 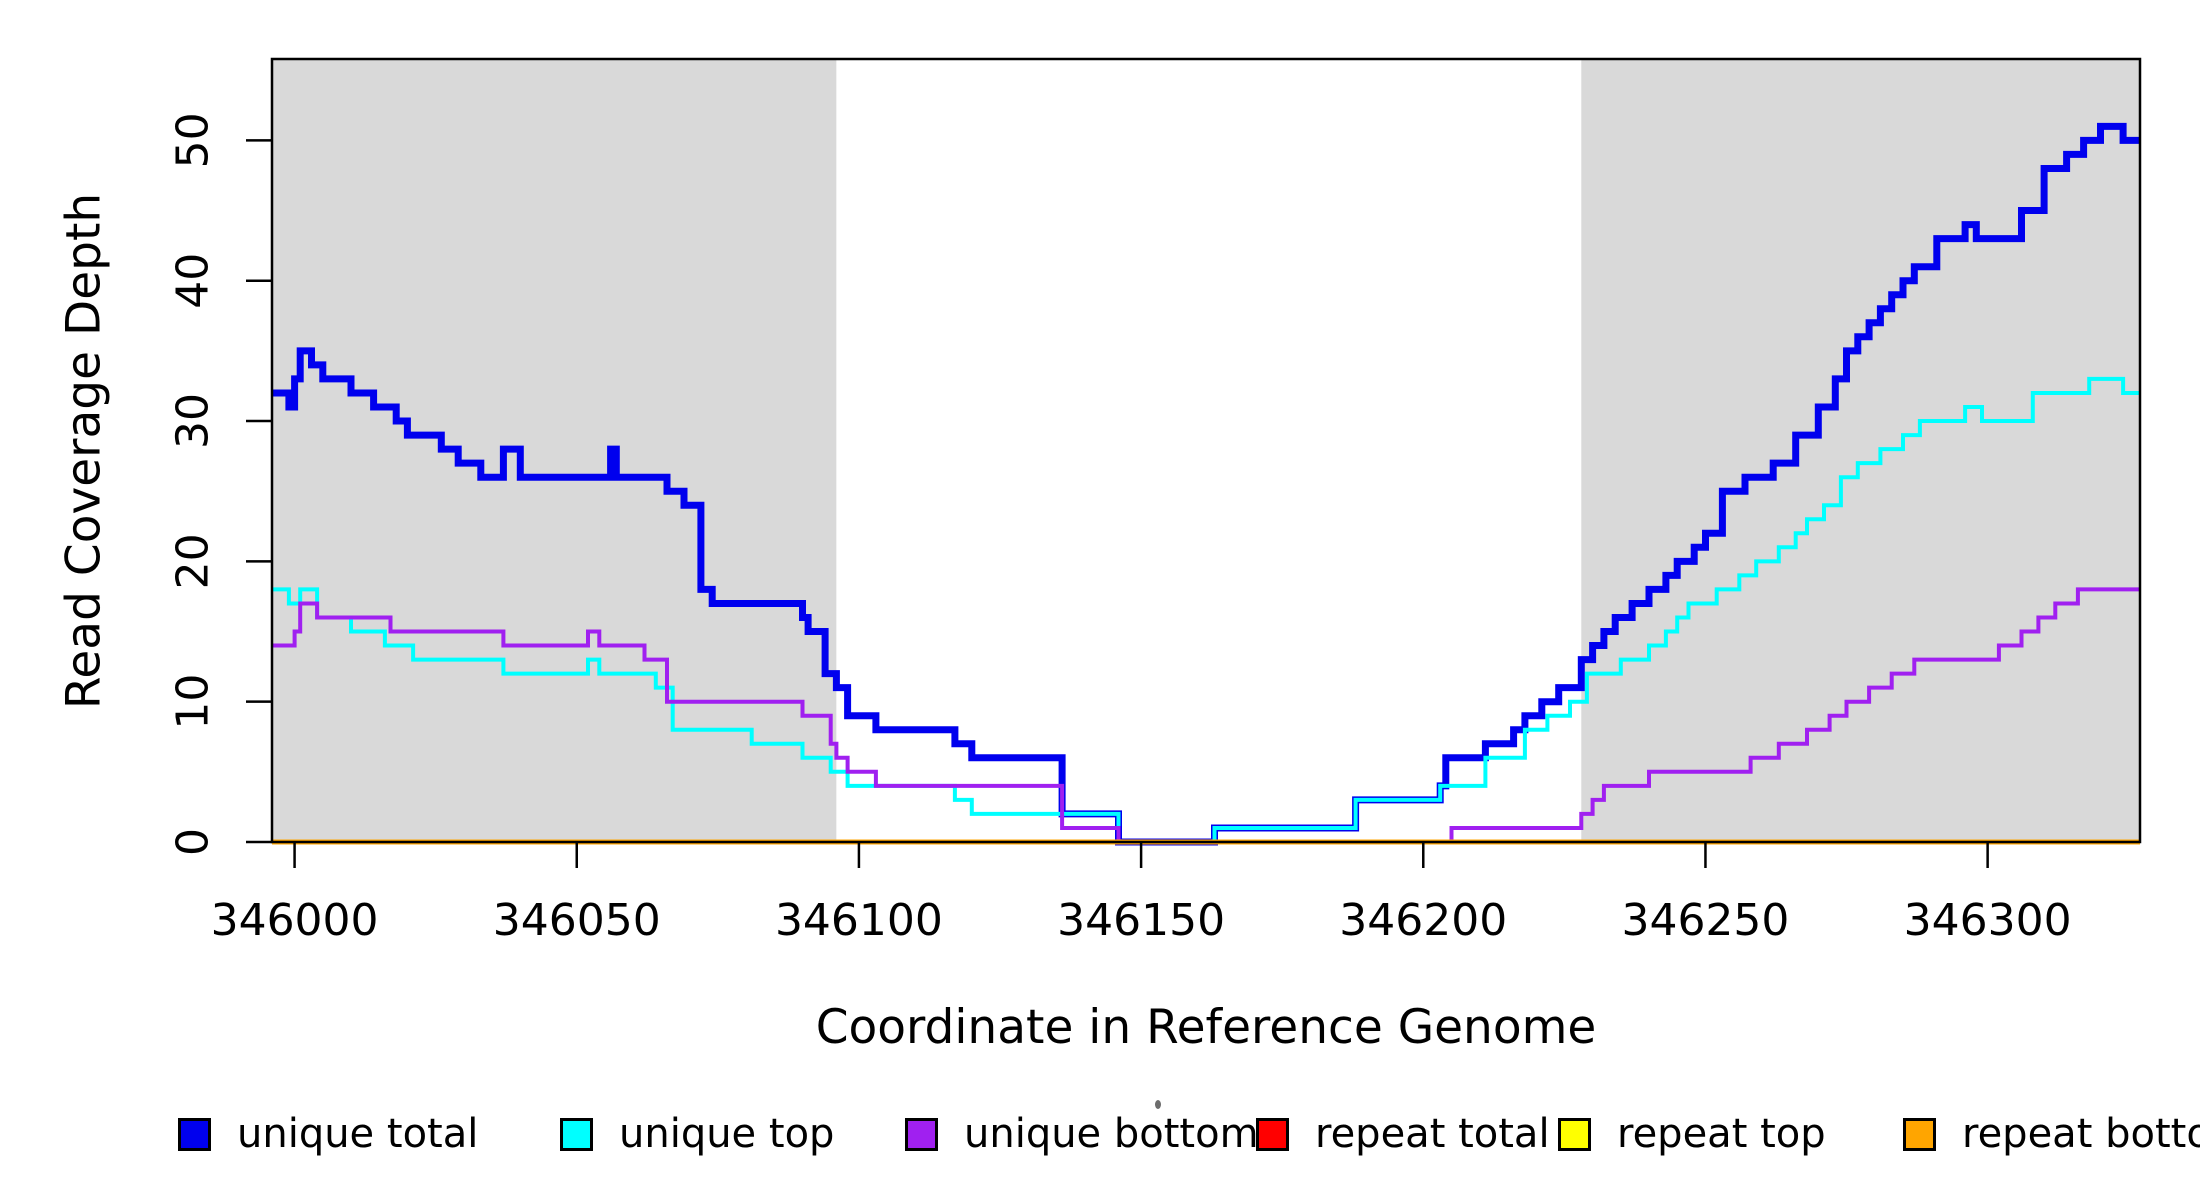 What do you see at coordinates (921, 1134) in the screenshot?
I see `legend-swatch-unique-bottom` at bounding box center [921, 1134].